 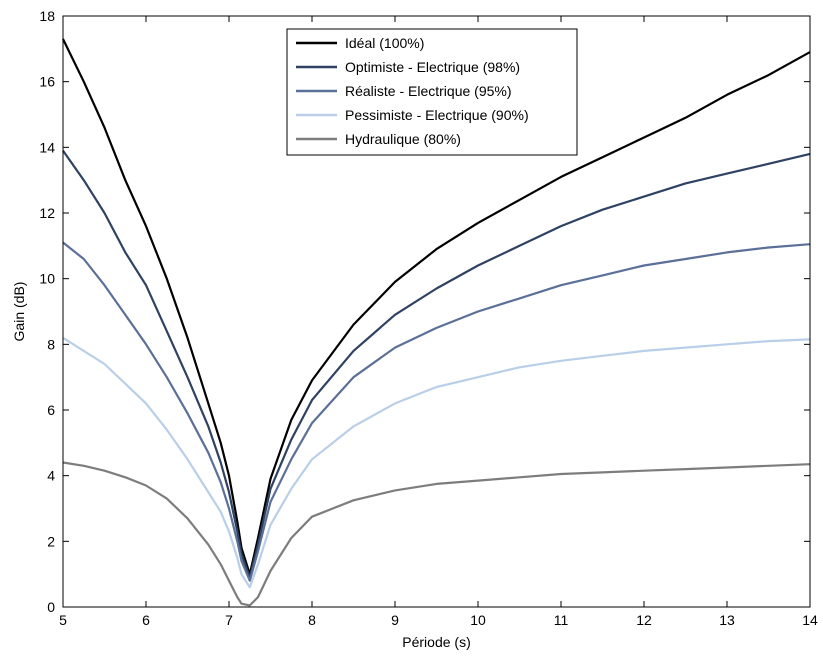 I want to click on y-tick-label: 18, so click(x=47, y=16).